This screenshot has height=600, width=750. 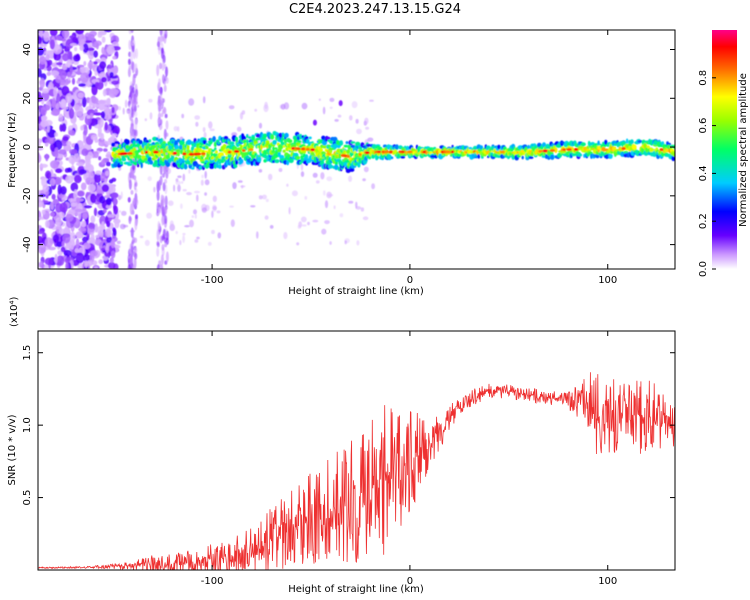 I want to click on spectrogram-ytick-label: -40, so click(x=27, y=244).